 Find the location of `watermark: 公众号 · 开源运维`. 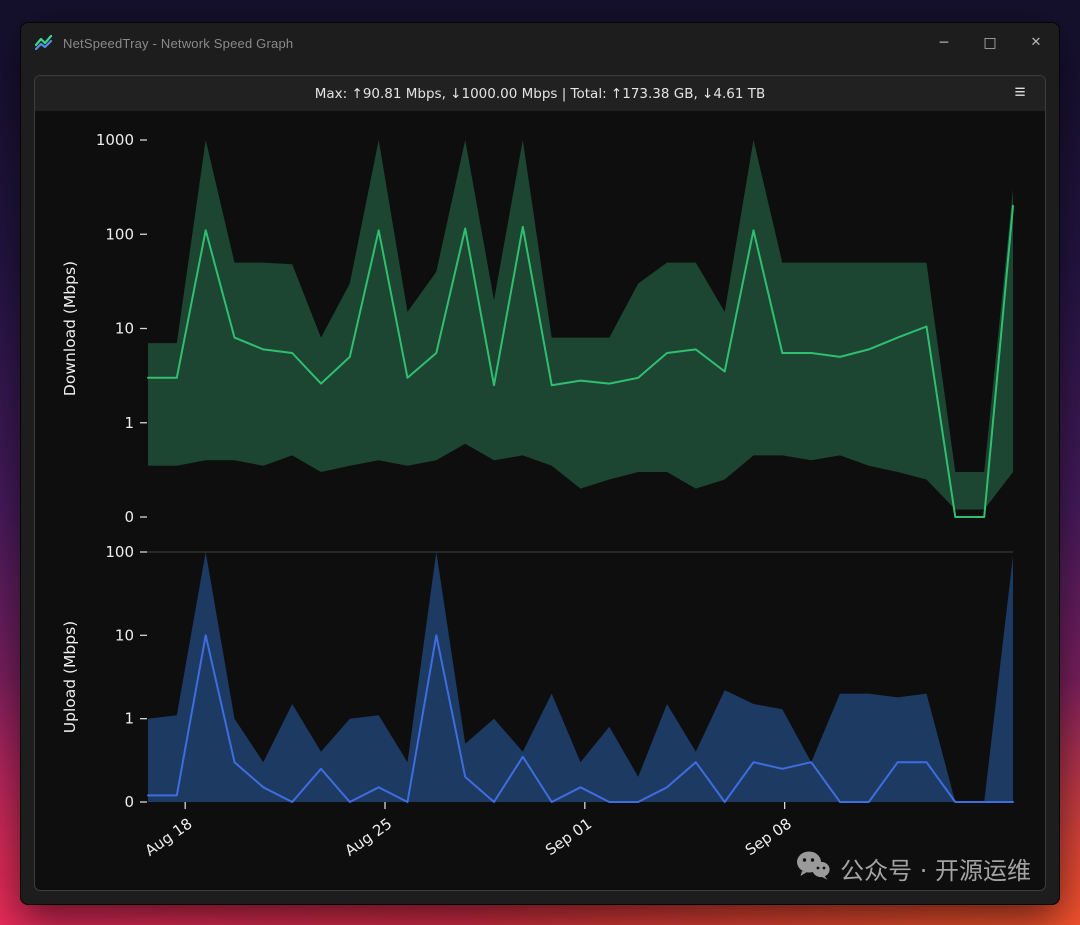

watermark: 公众号 · 开源运维 is located at coordinates (913, 868).